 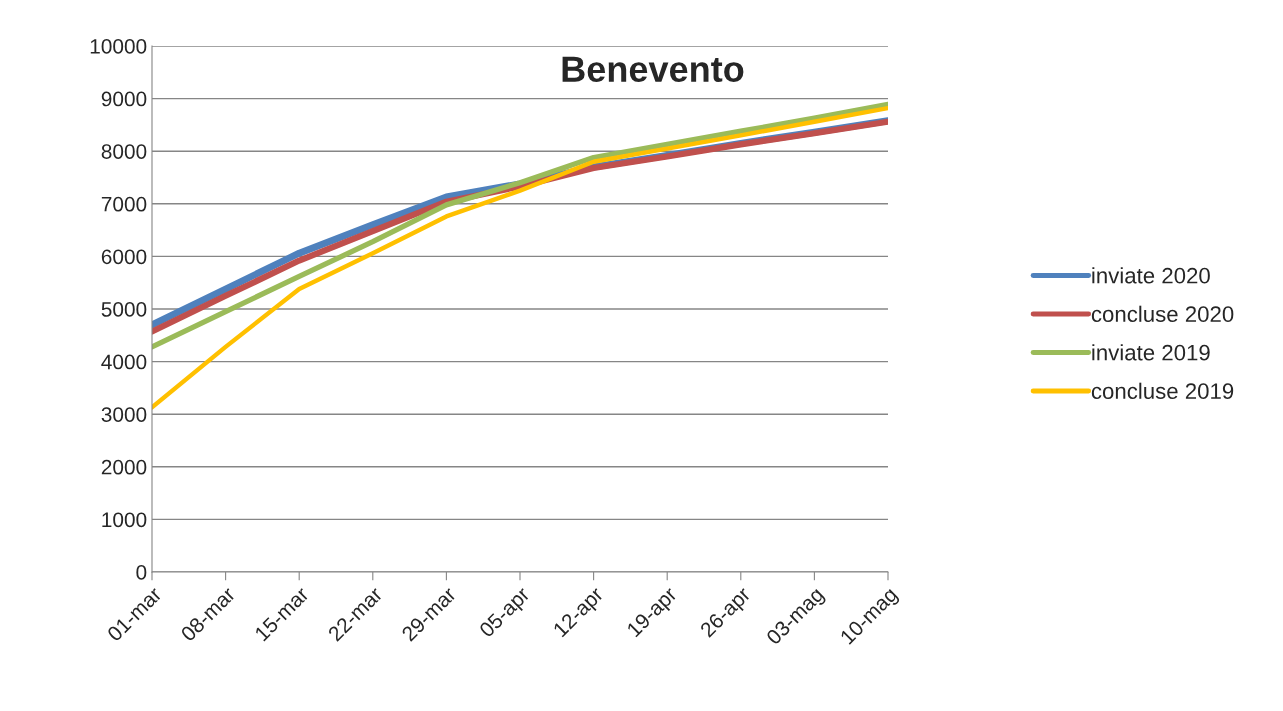 I want to click on legend-label: inviate 2019, so click(x=1151, y=352).